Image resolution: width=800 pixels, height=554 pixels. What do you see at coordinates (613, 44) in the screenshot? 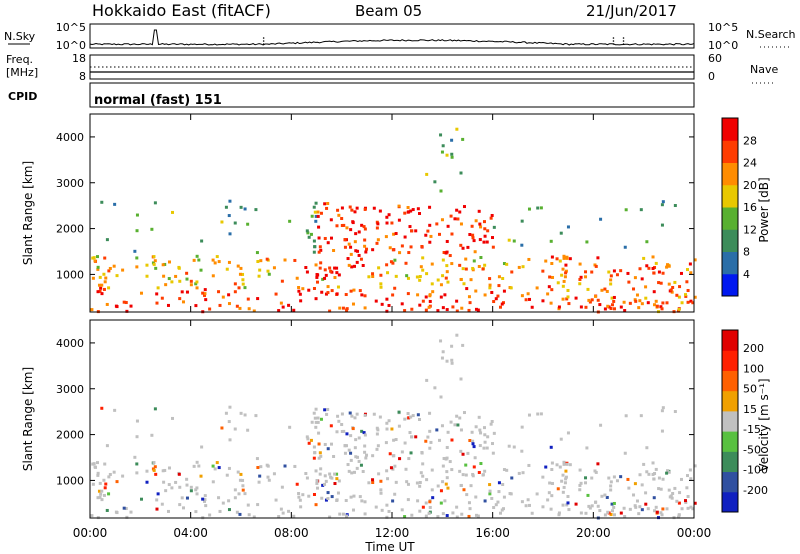
I see `nsearch-dot` at bounding box center [613, 44].